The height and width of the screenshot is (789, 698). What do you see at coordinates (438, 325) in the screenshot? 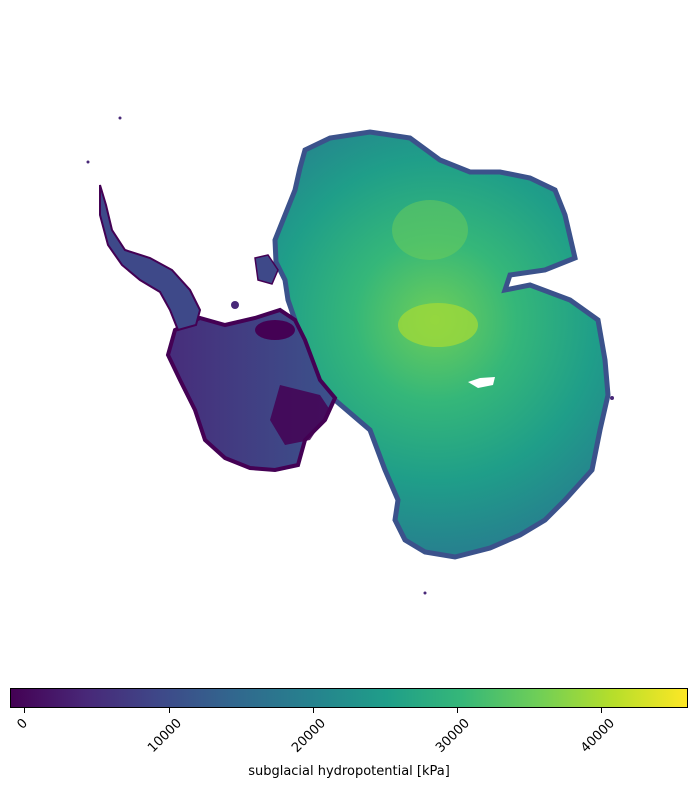
I see `interior-high` at bounding box center [438, 325].